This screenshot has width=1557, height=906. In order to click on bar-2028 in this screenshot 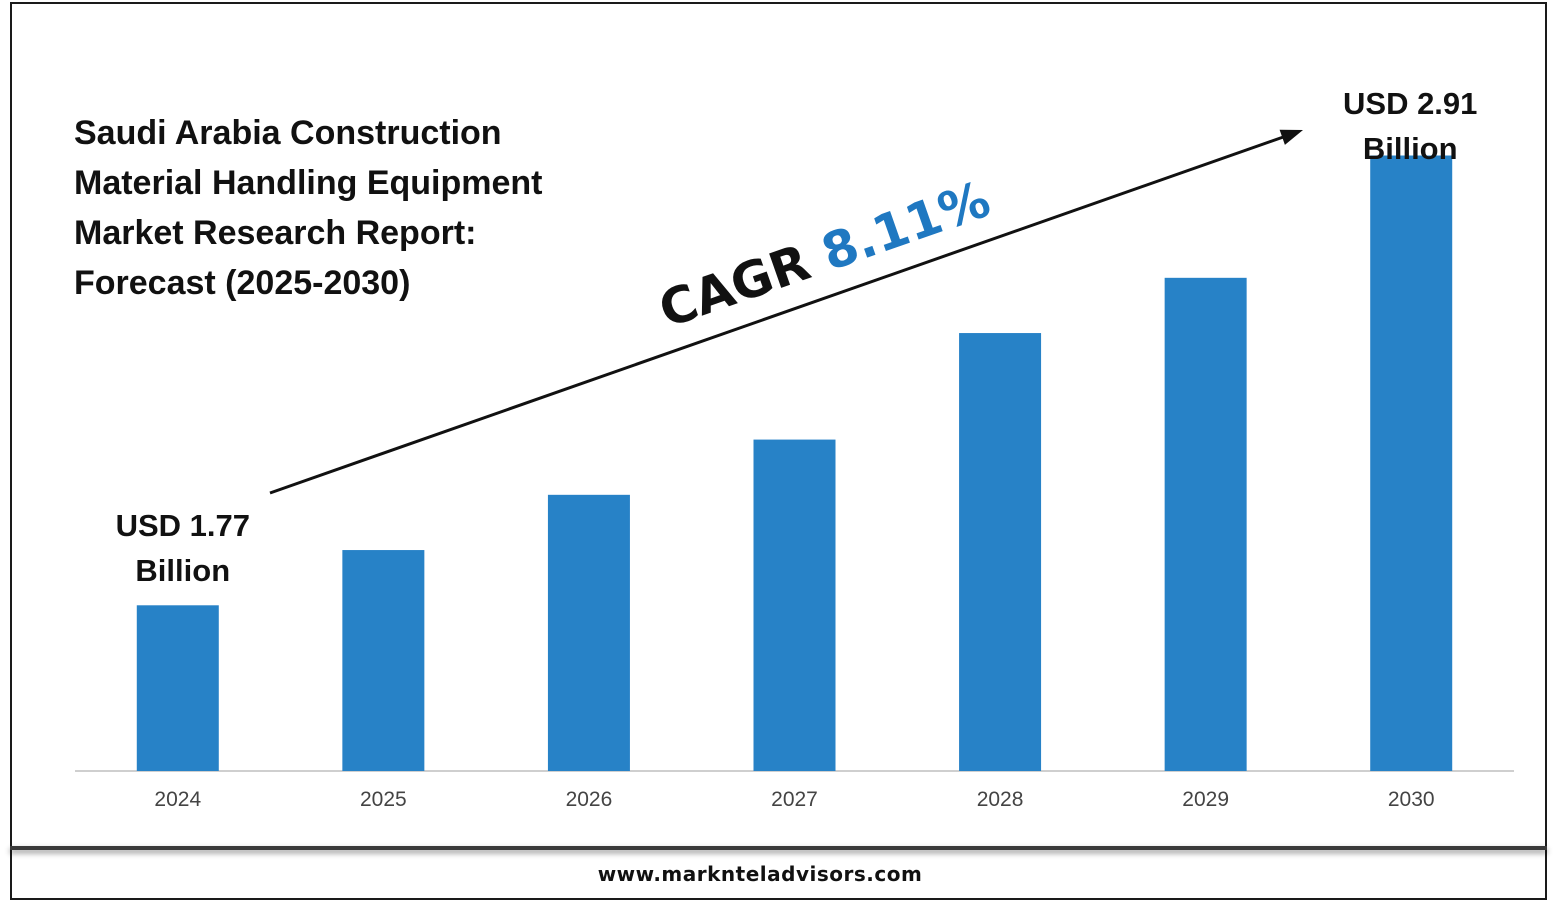, I will do `click(1000, 552)`.